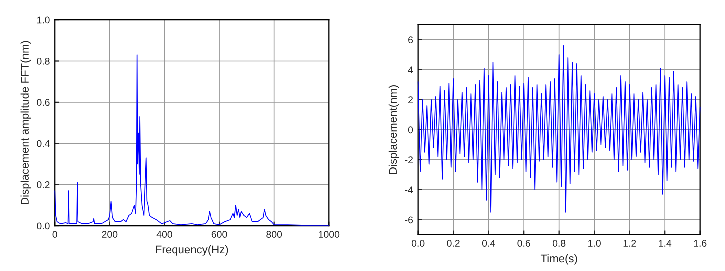  What do you see at coordinates (453, 243) in the screenshot?
I see `x-tick-label: 0.2` at bounding box center [453, 243].